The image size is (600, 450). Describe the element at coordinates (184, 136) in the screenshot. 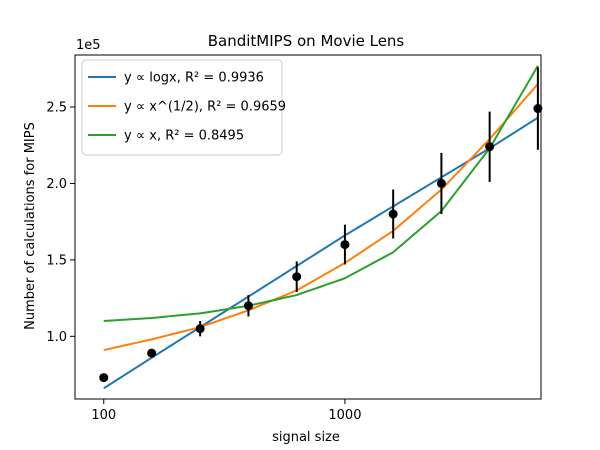

I see `legend-label-3: y ∝ x, R² = 0.8495` at that location.